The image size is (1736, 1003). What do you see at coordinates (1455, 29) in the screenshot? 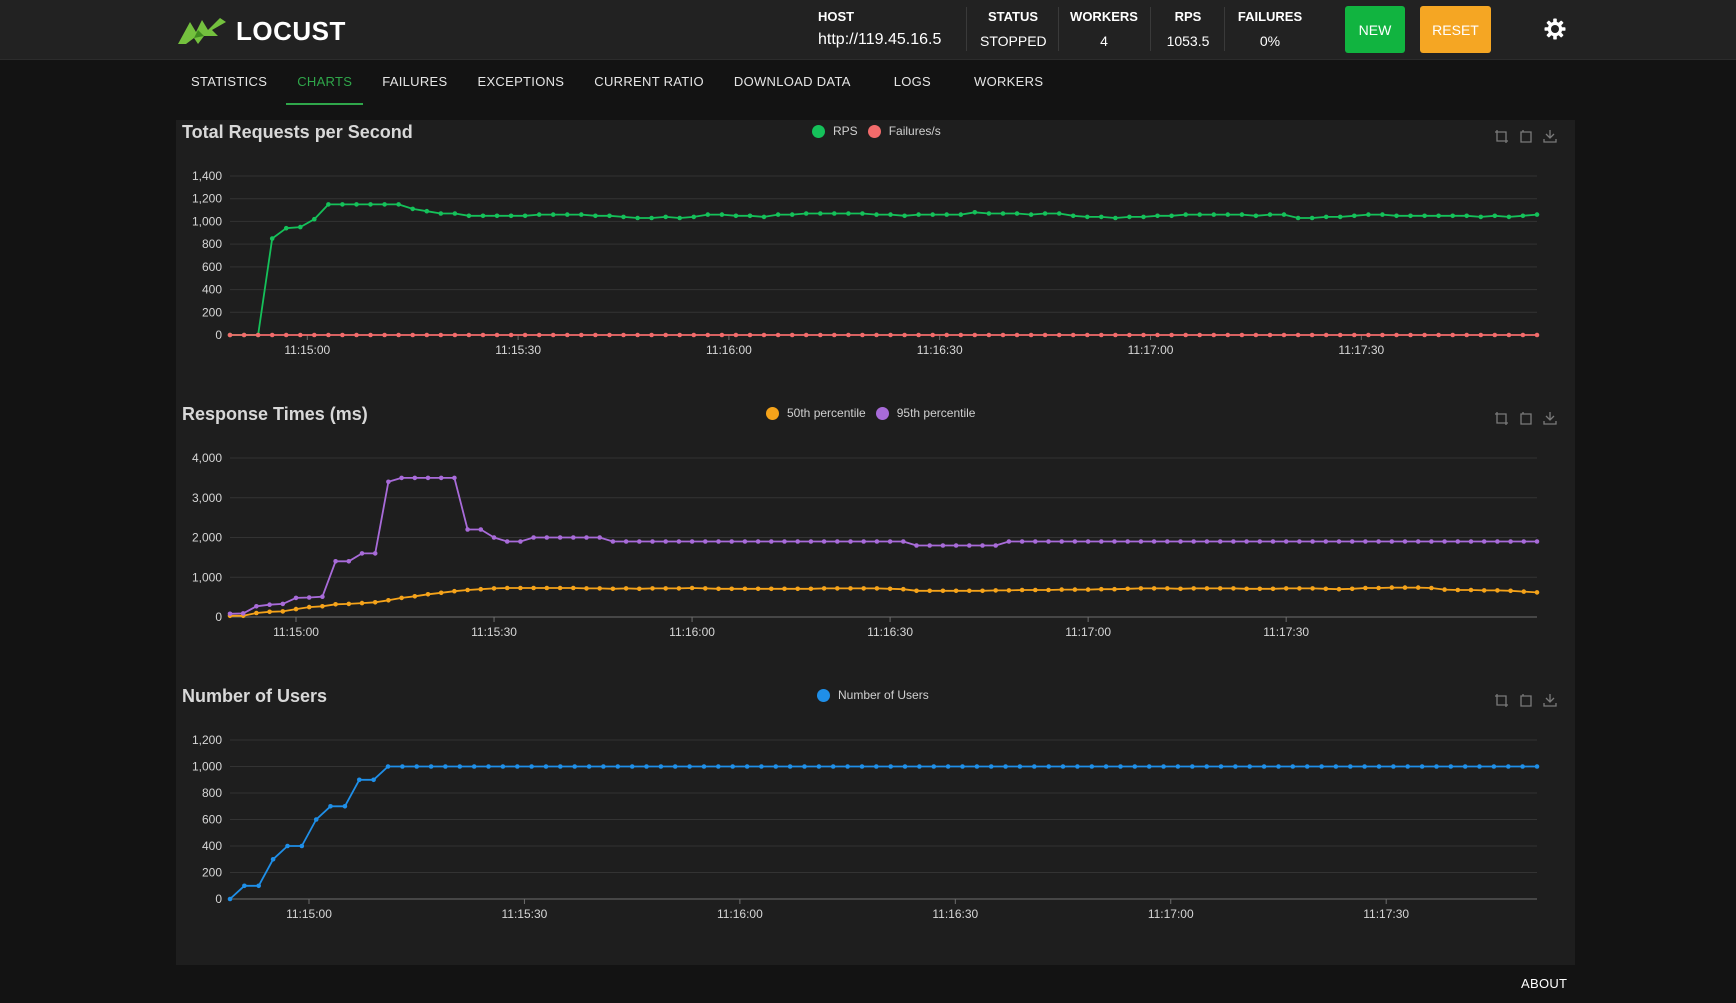
I see `reset-stats-button: RESET` at bounding box center [1455, 29].